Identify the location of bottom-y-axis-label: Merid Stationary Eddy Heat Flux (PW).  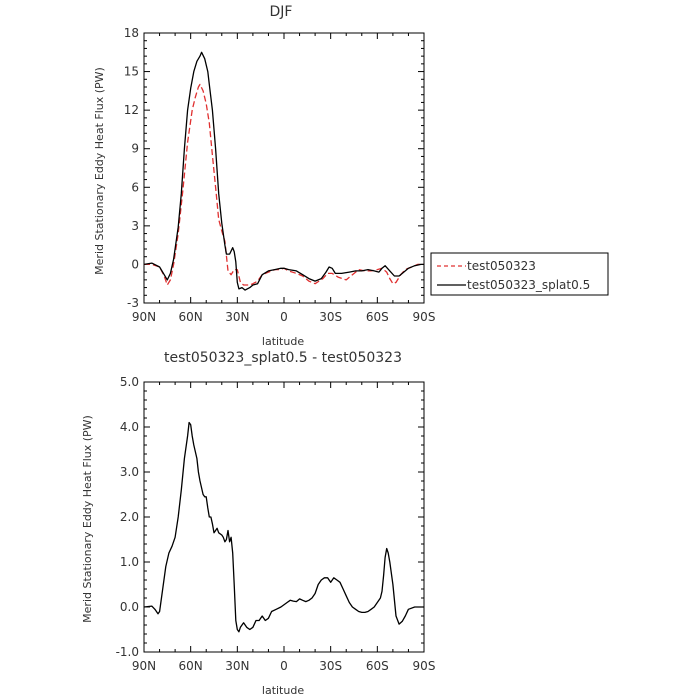
(87, 519).